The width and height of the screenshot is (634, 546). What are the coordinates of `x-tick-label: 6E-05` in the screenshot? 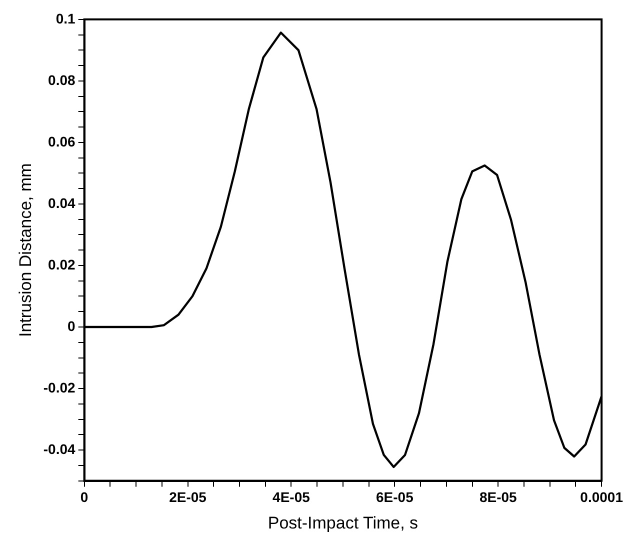 It's located at (395, 497).